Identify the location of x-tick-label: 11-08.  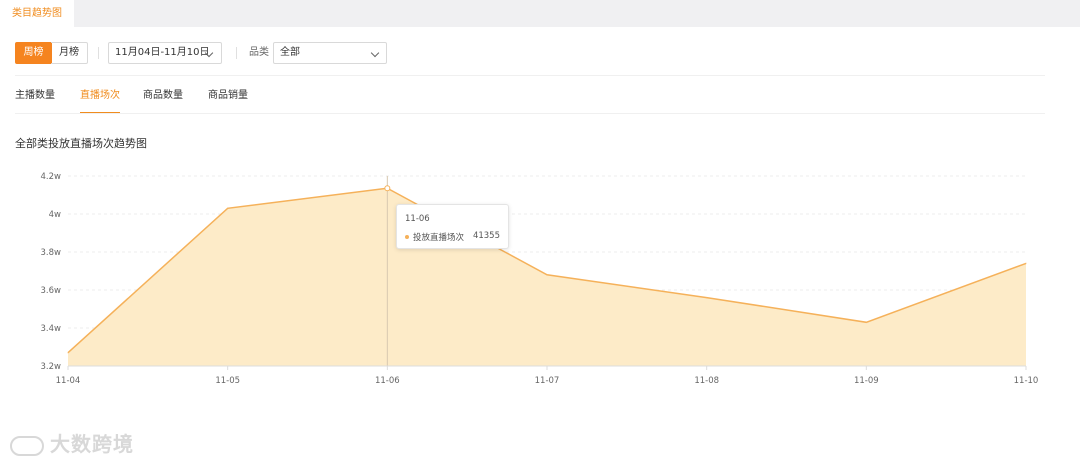
(706, 381).